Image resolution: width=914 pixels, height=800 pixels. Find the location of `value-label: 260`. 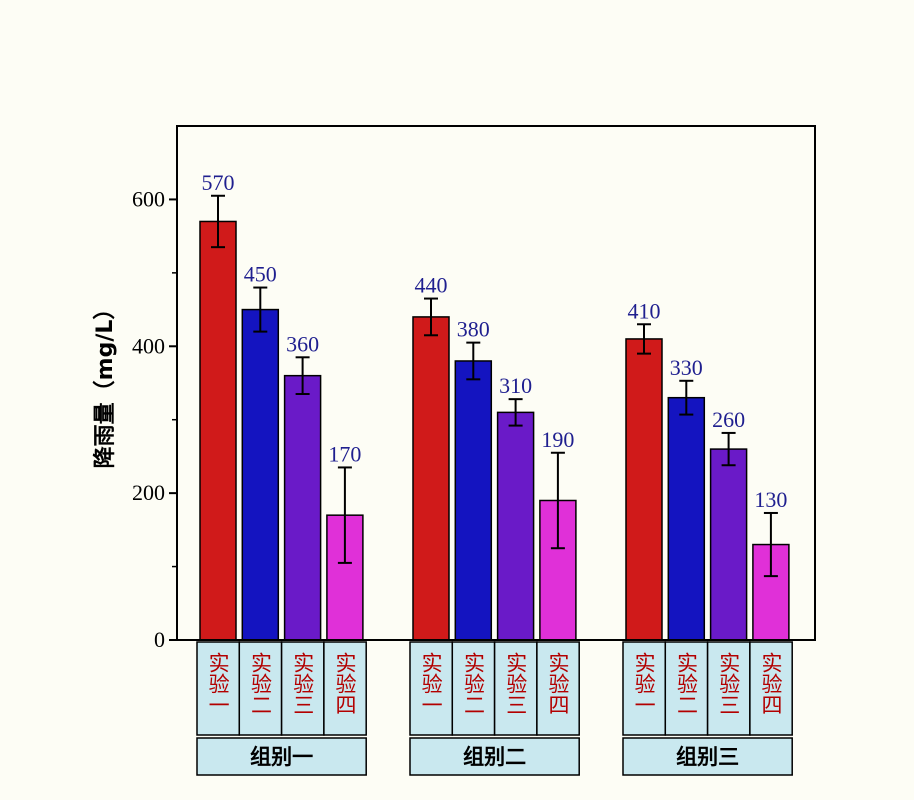

value-label: 260 is located at coordinates (728, 419).